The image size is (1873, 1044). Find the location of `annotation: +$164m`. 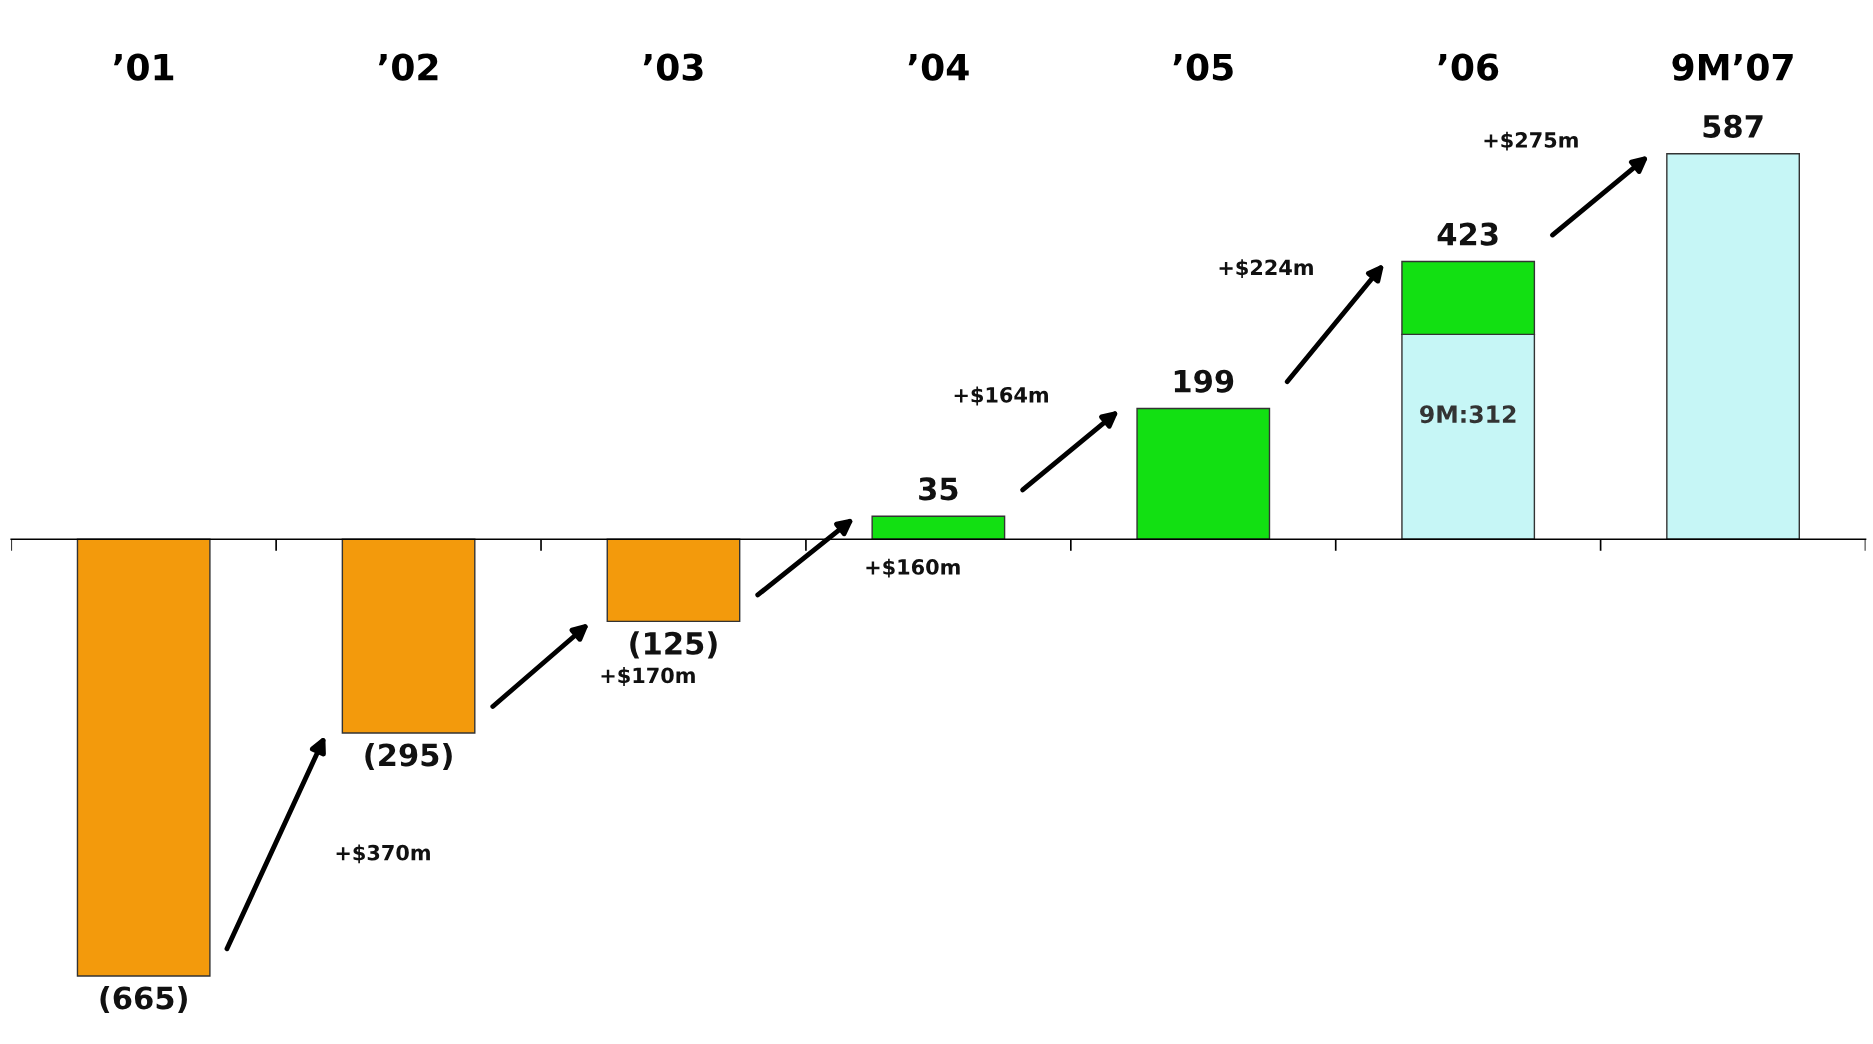

annotation: +$164m is located at coordinates (1001, 396).